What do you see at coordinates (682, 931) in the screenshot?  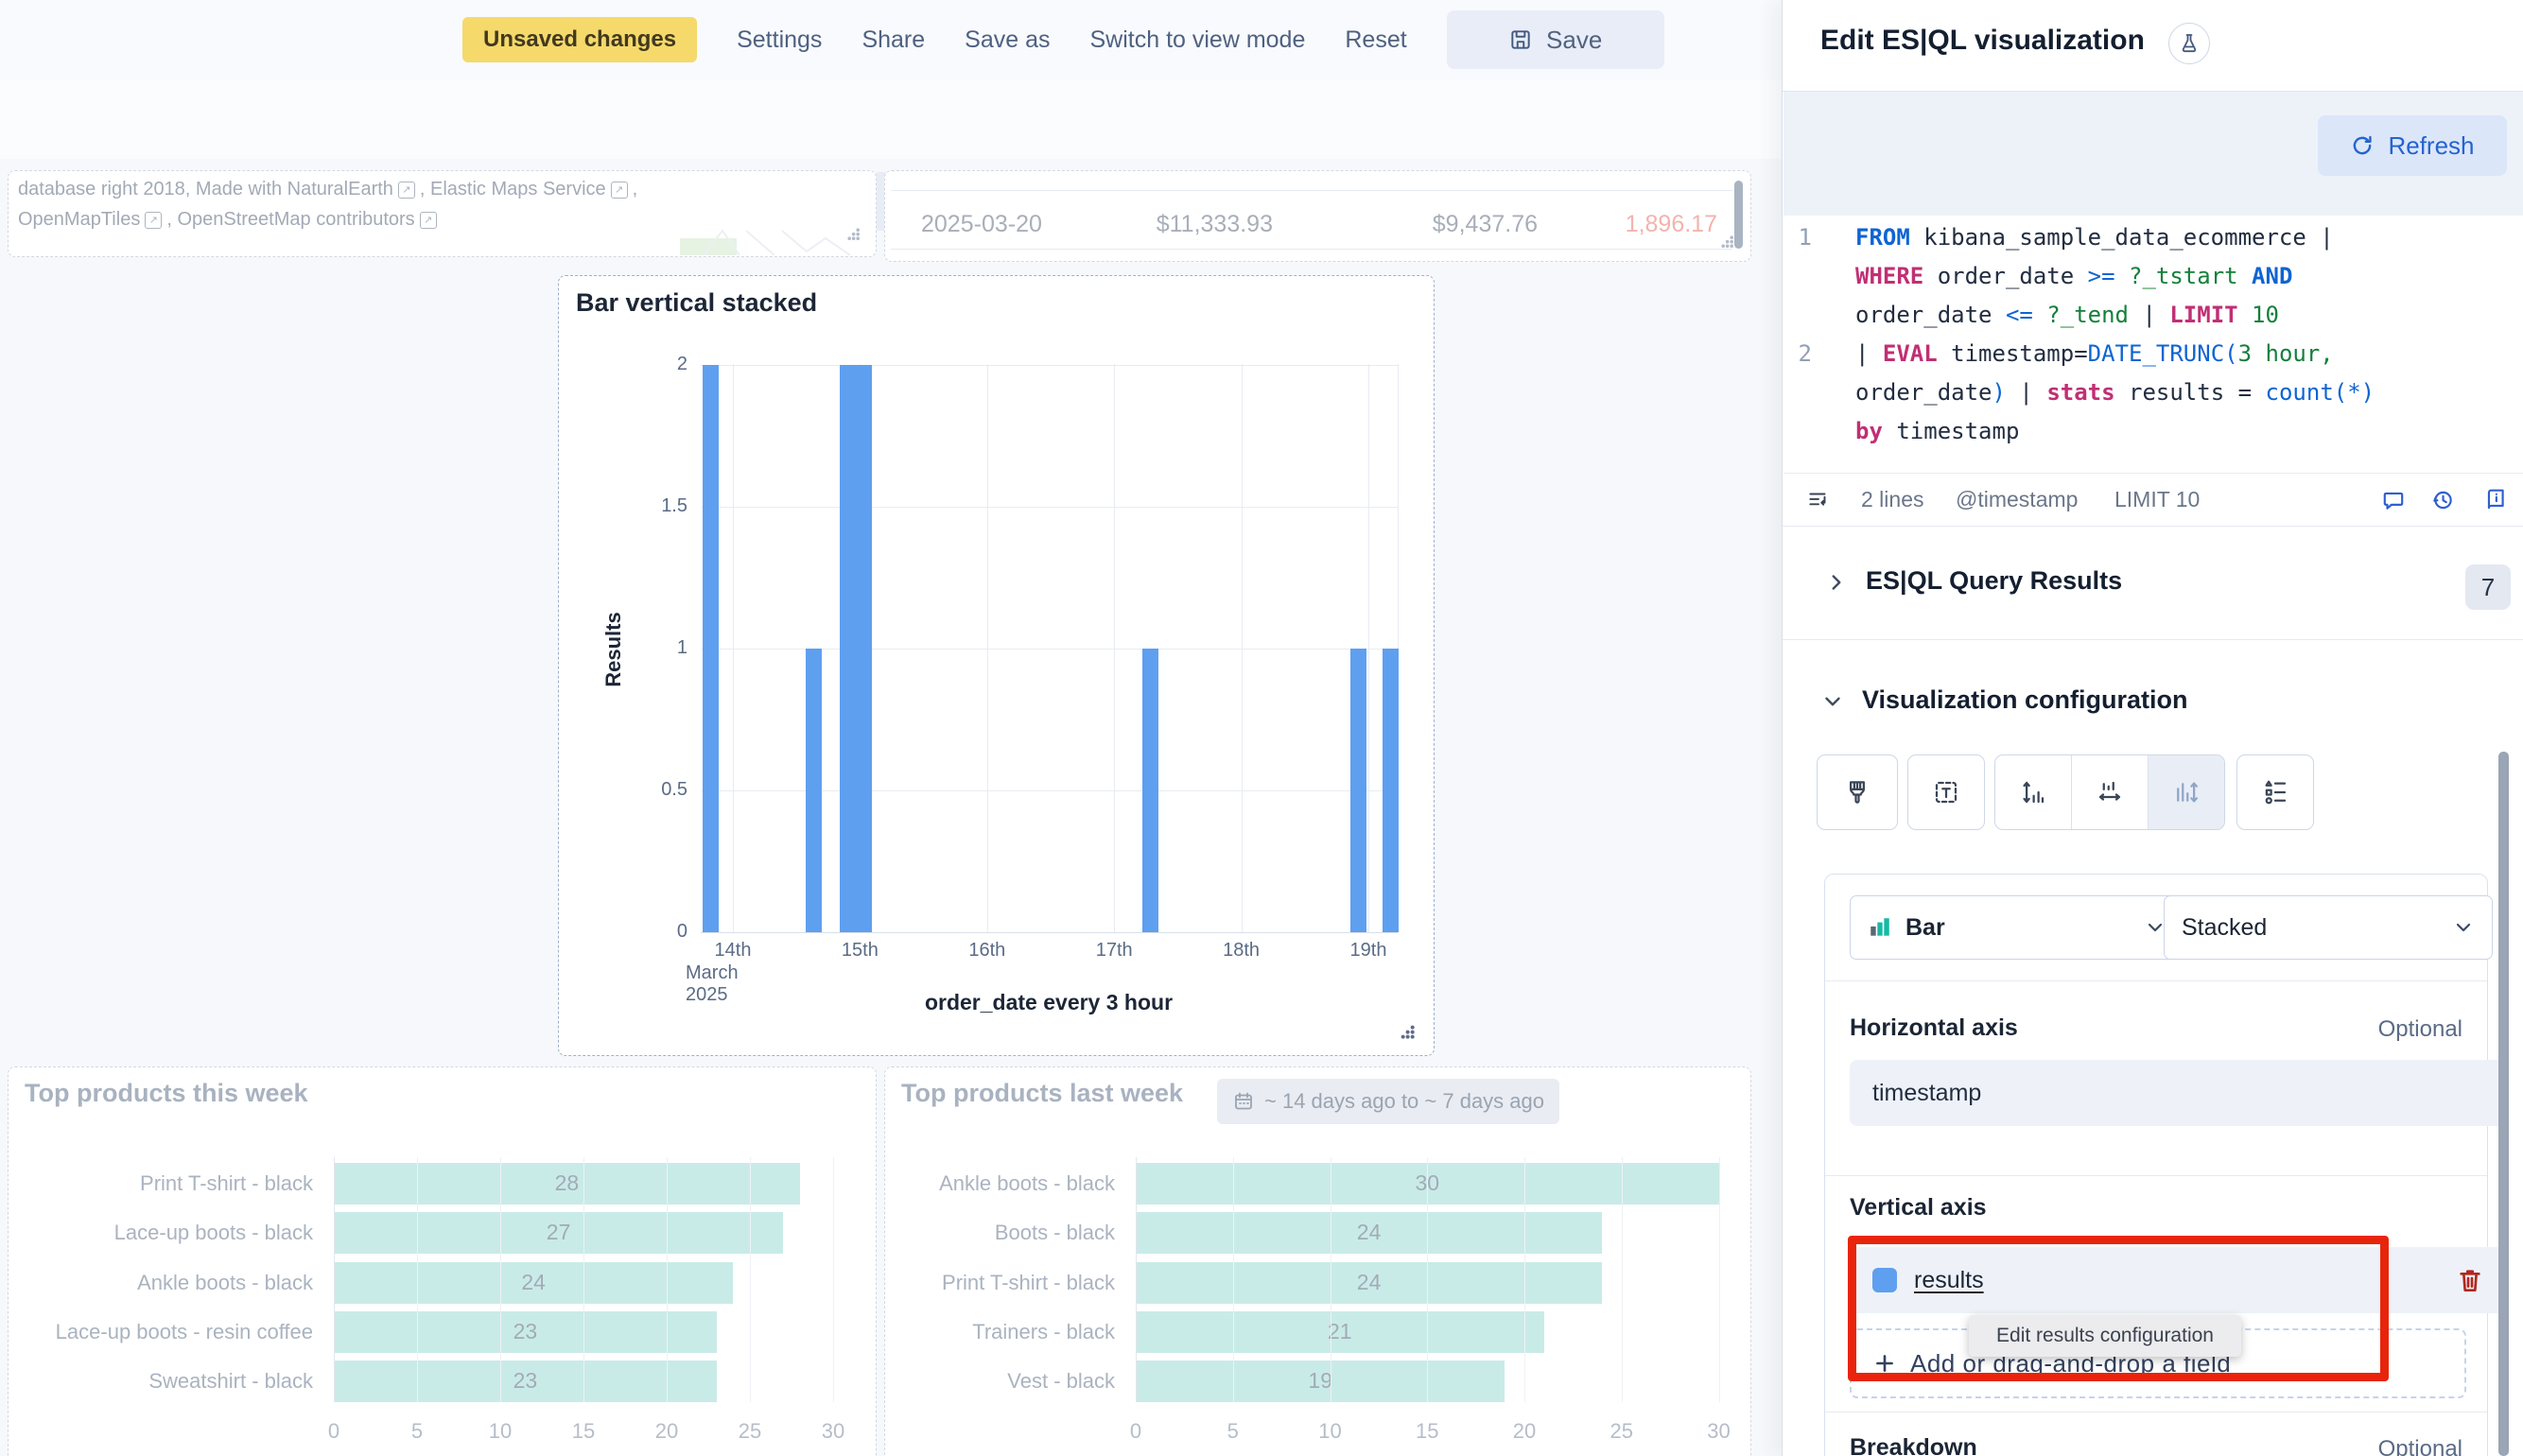 I see `y-tick-label: 0` at bounding box center [682, 931].